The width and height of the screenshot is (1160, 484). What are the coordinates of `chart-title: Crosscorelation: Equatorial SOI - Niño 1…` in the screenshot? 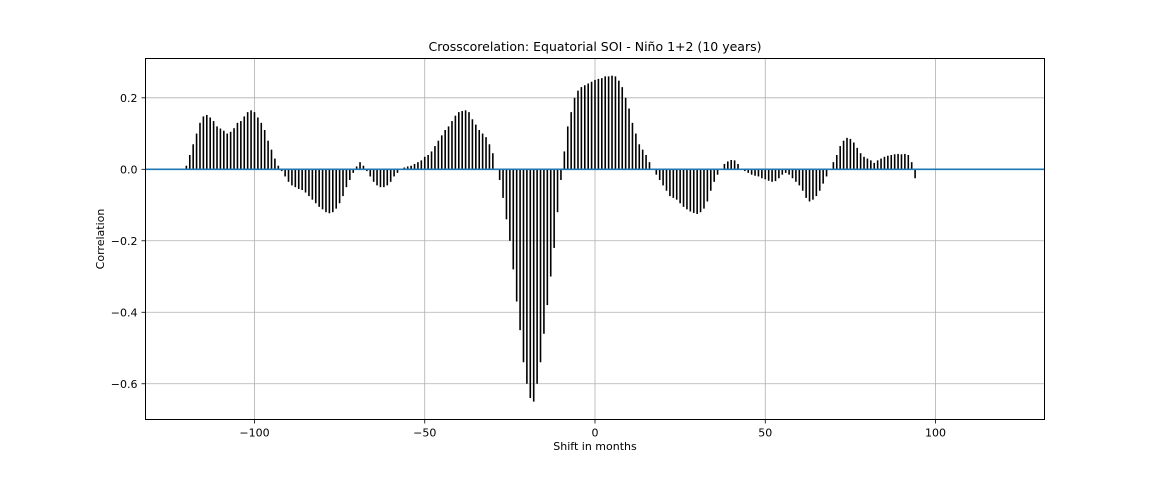 It's located at (595, 46).